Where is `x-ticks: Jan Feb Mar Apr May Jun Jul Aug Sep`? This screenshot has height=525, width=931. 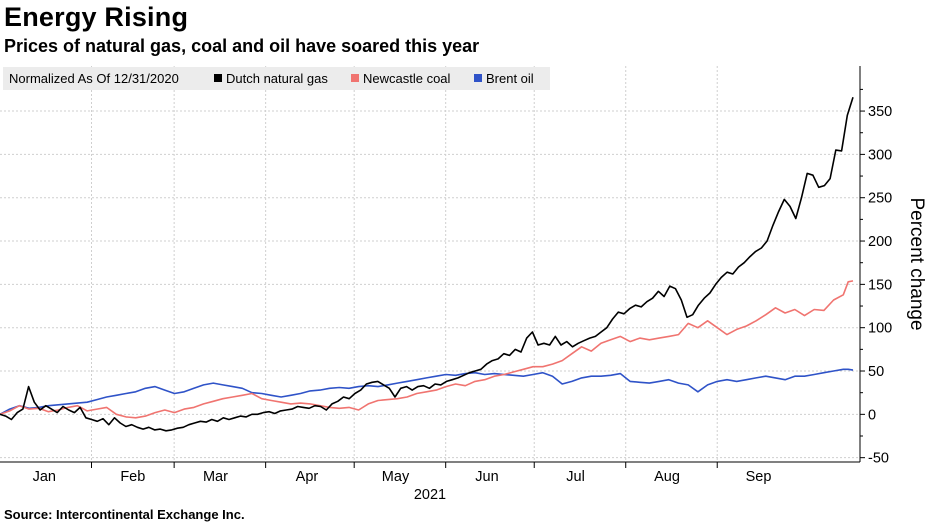
x-ticks: Jan Feb Mar Apr May Jun Jul Aug Sep is located at coordinates (402, 473).